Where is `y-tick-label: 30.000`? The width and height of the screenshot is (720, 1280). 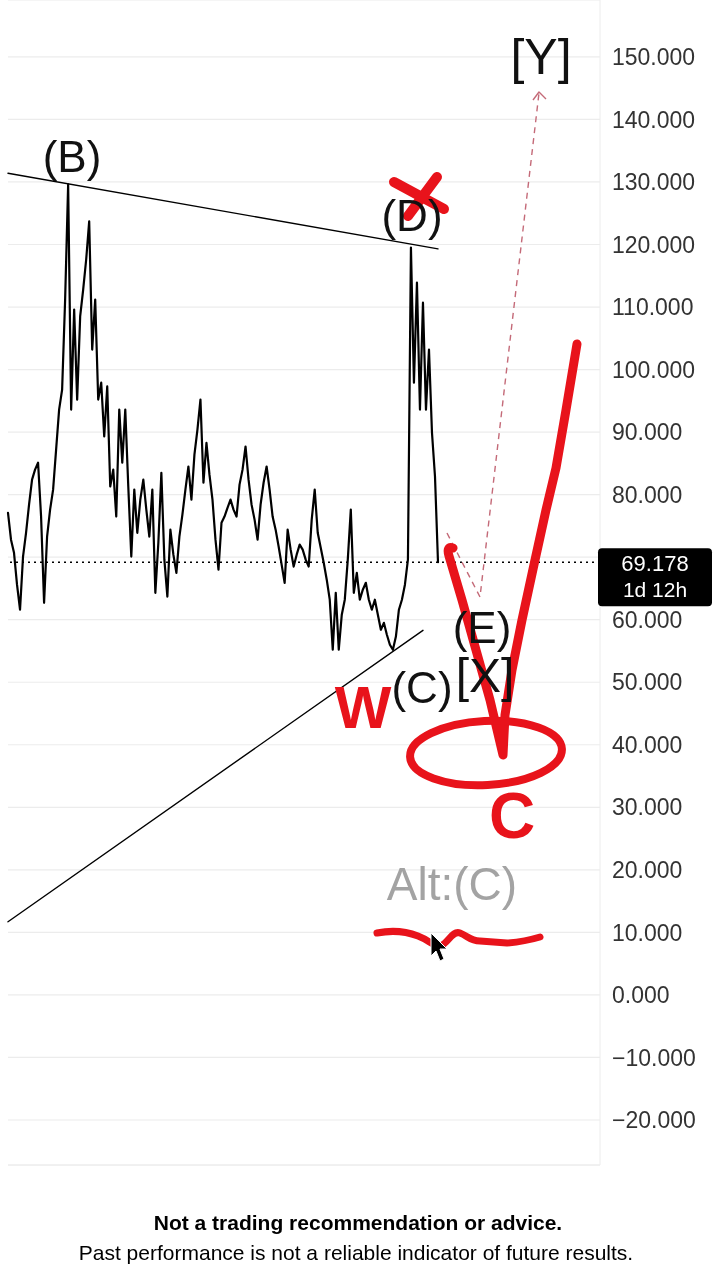 y-tick-label: 30.000 is located at coordinates (647, 807).